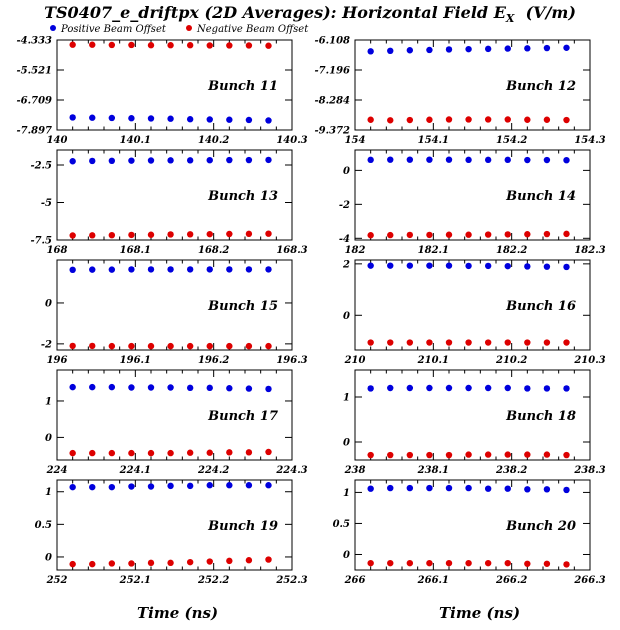 This screenshot has height=630, width=620. I want to click on panel-2-frame, so click(472, 85).